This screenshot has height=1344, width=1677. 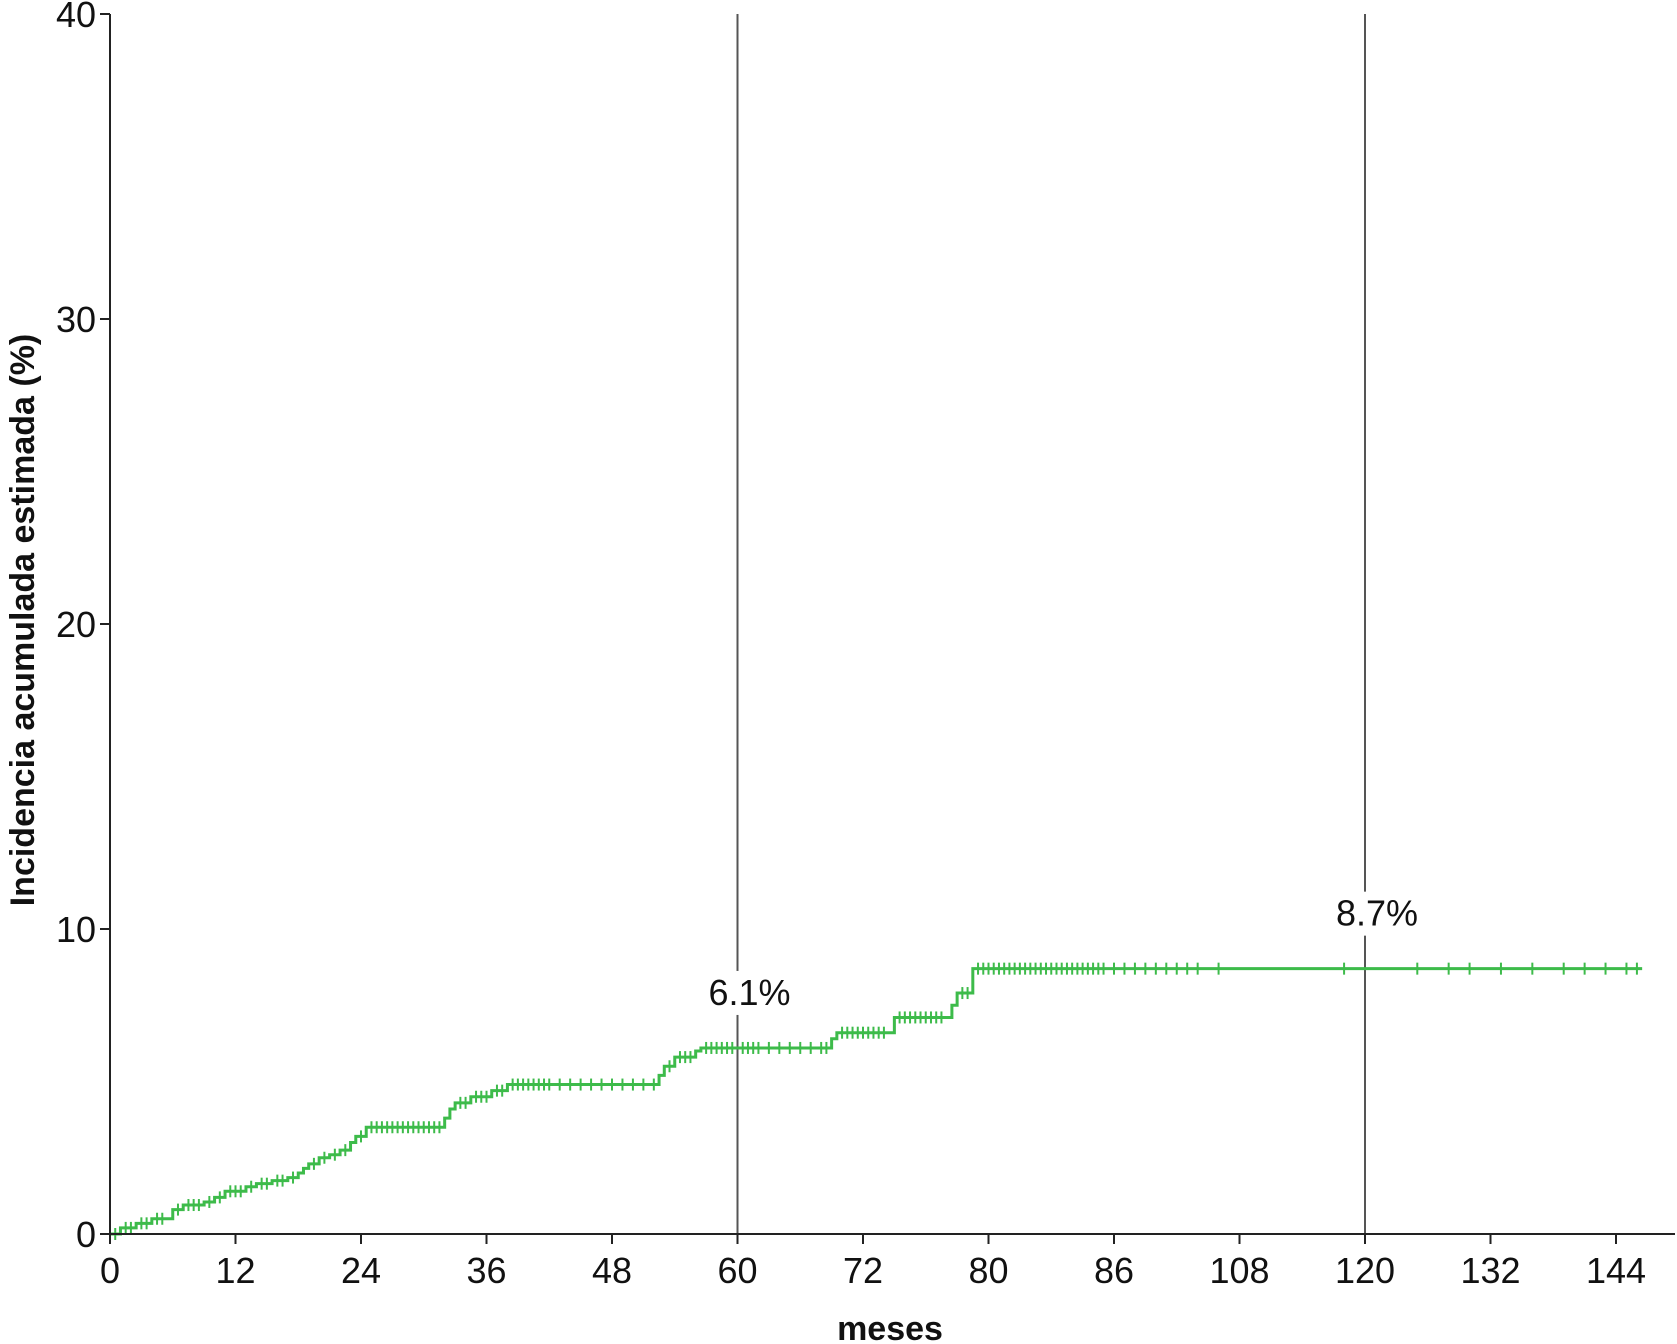 I want to click on y-tick-label: 30, so click(x=76, y=319).